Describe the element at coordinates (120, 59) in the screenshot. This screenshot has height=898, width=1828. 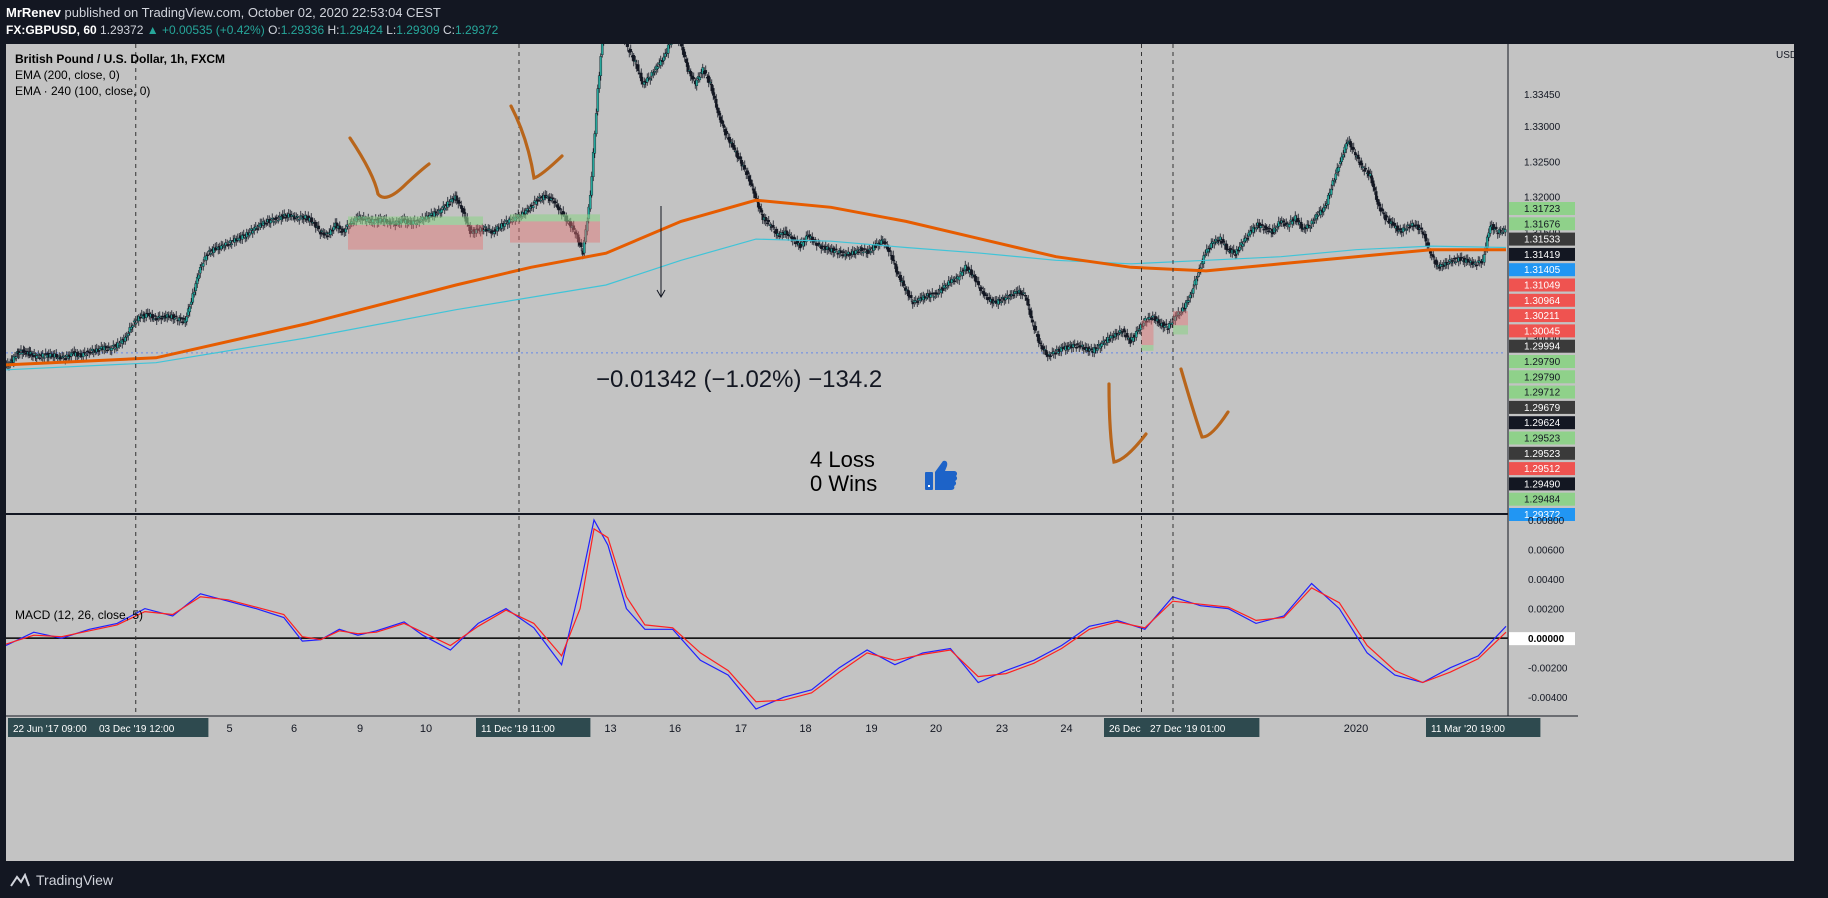
I see `instrument-title: British Pound / U.S. Dollar, 1h, FXCM` at that location.